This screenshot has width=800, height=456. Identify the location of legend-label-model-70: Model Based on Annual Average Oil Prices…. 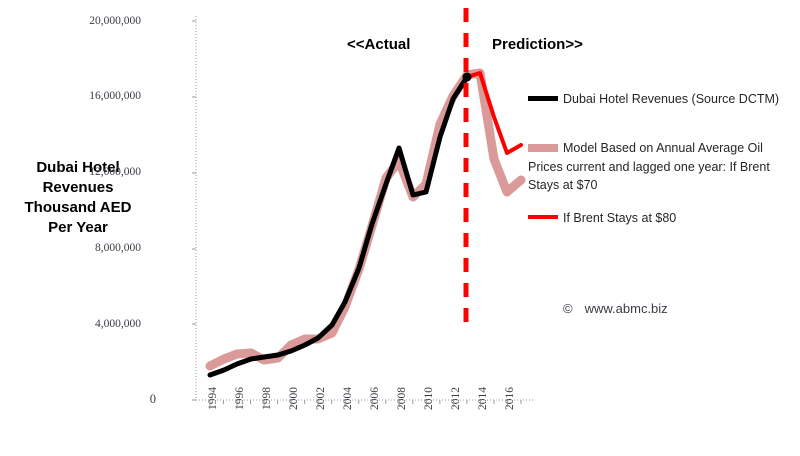
(649, 166).